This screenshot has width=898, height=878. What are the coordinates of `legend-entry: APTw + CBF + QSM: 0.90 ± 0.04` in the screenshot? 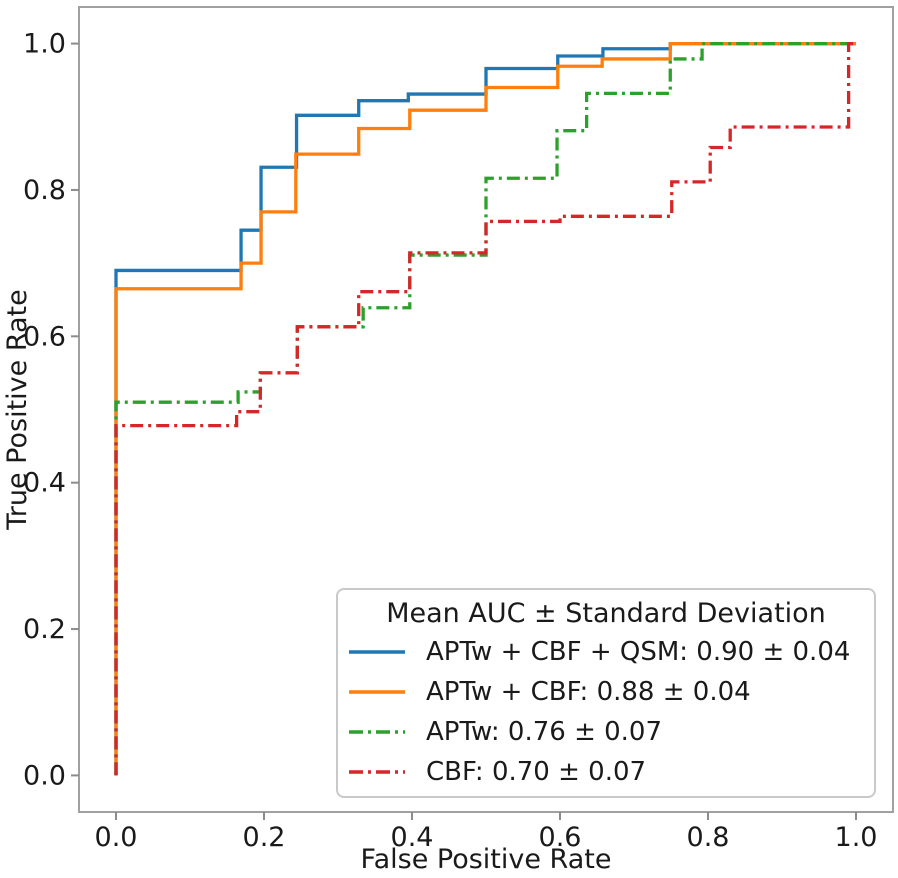 It's located at (606, 652).